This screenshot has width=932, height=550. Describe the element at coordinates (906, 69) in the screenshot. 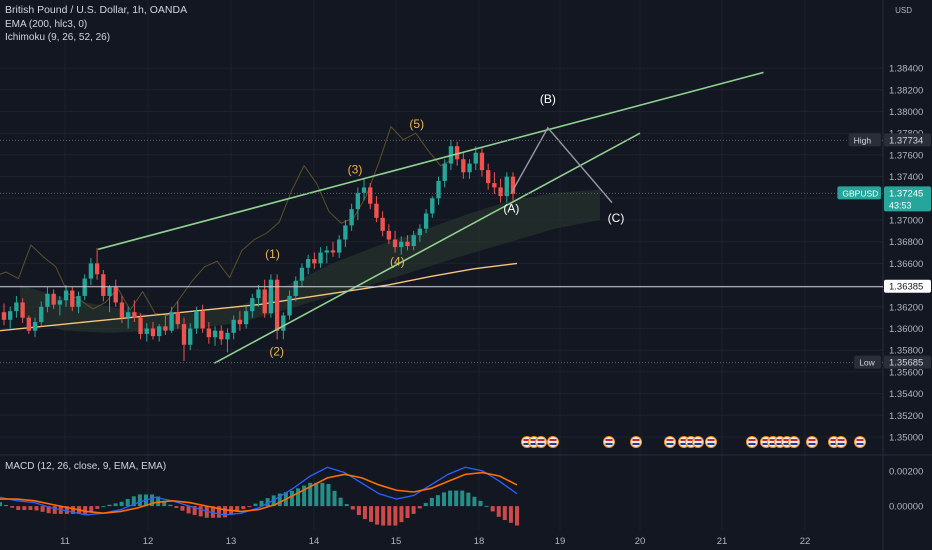

I see `price-tick-label: 1.38400` at that location.